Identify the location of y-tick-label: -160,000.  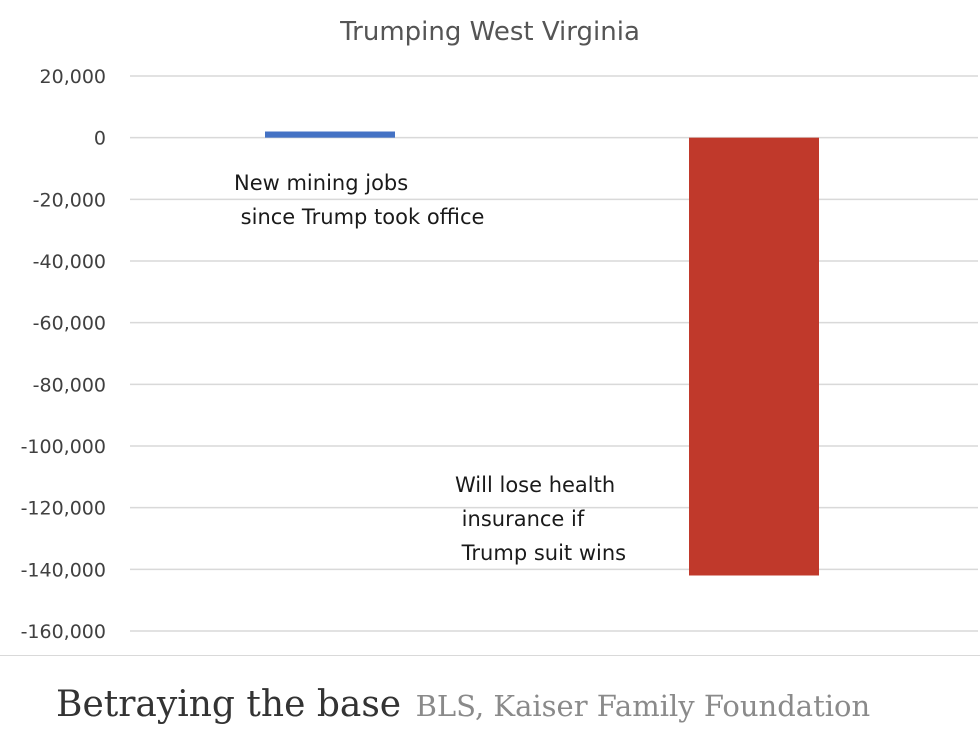
(63, 632).